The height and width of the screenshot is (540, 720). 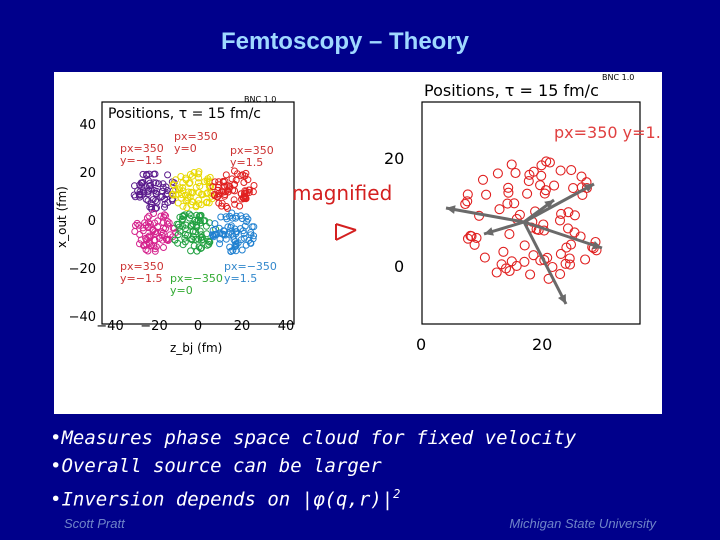 What do you see at coordinates (87, 125) in the screenshot?
I see `left-y-tick: 40` at bounding box center [87, 125].